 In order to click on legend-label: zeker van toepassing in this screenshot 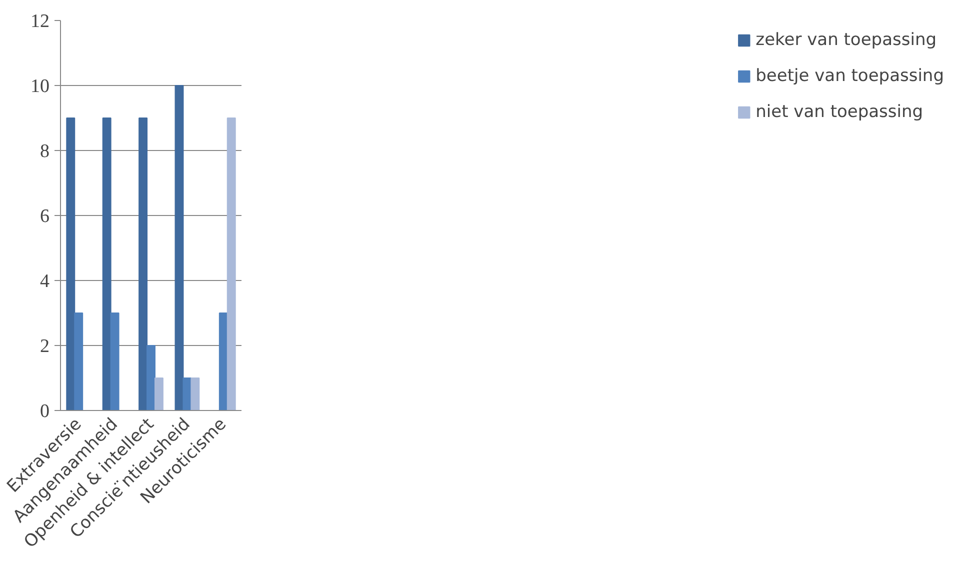, I will do `click(846, 40)`.